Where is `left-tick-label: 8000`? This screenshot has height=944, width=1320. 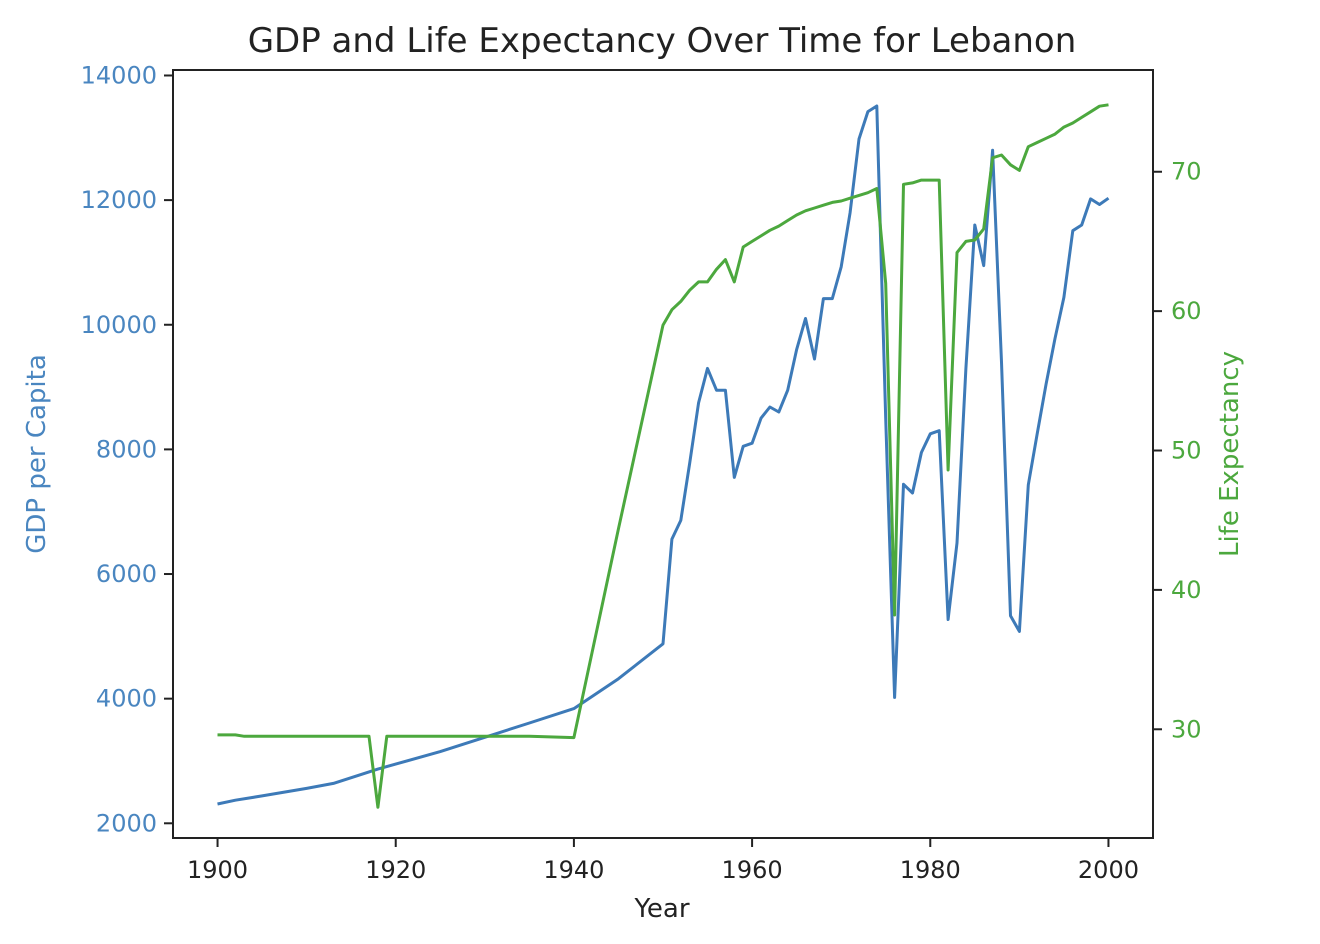
left-tick-label: 8000 is located at coordinates (126, 449).